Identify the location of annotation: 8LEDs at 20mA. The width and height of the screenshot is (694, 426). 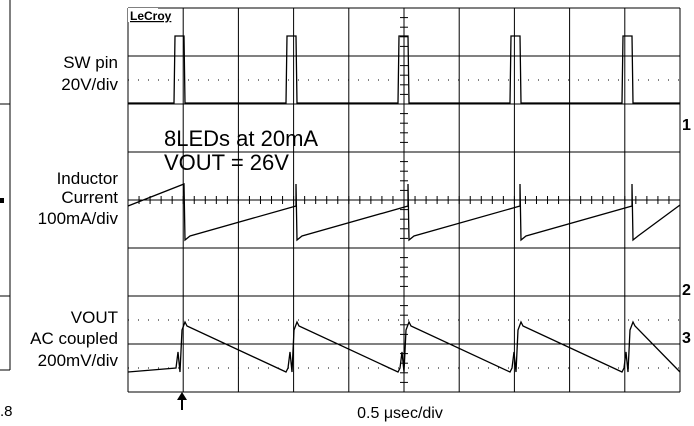
(241, 138).